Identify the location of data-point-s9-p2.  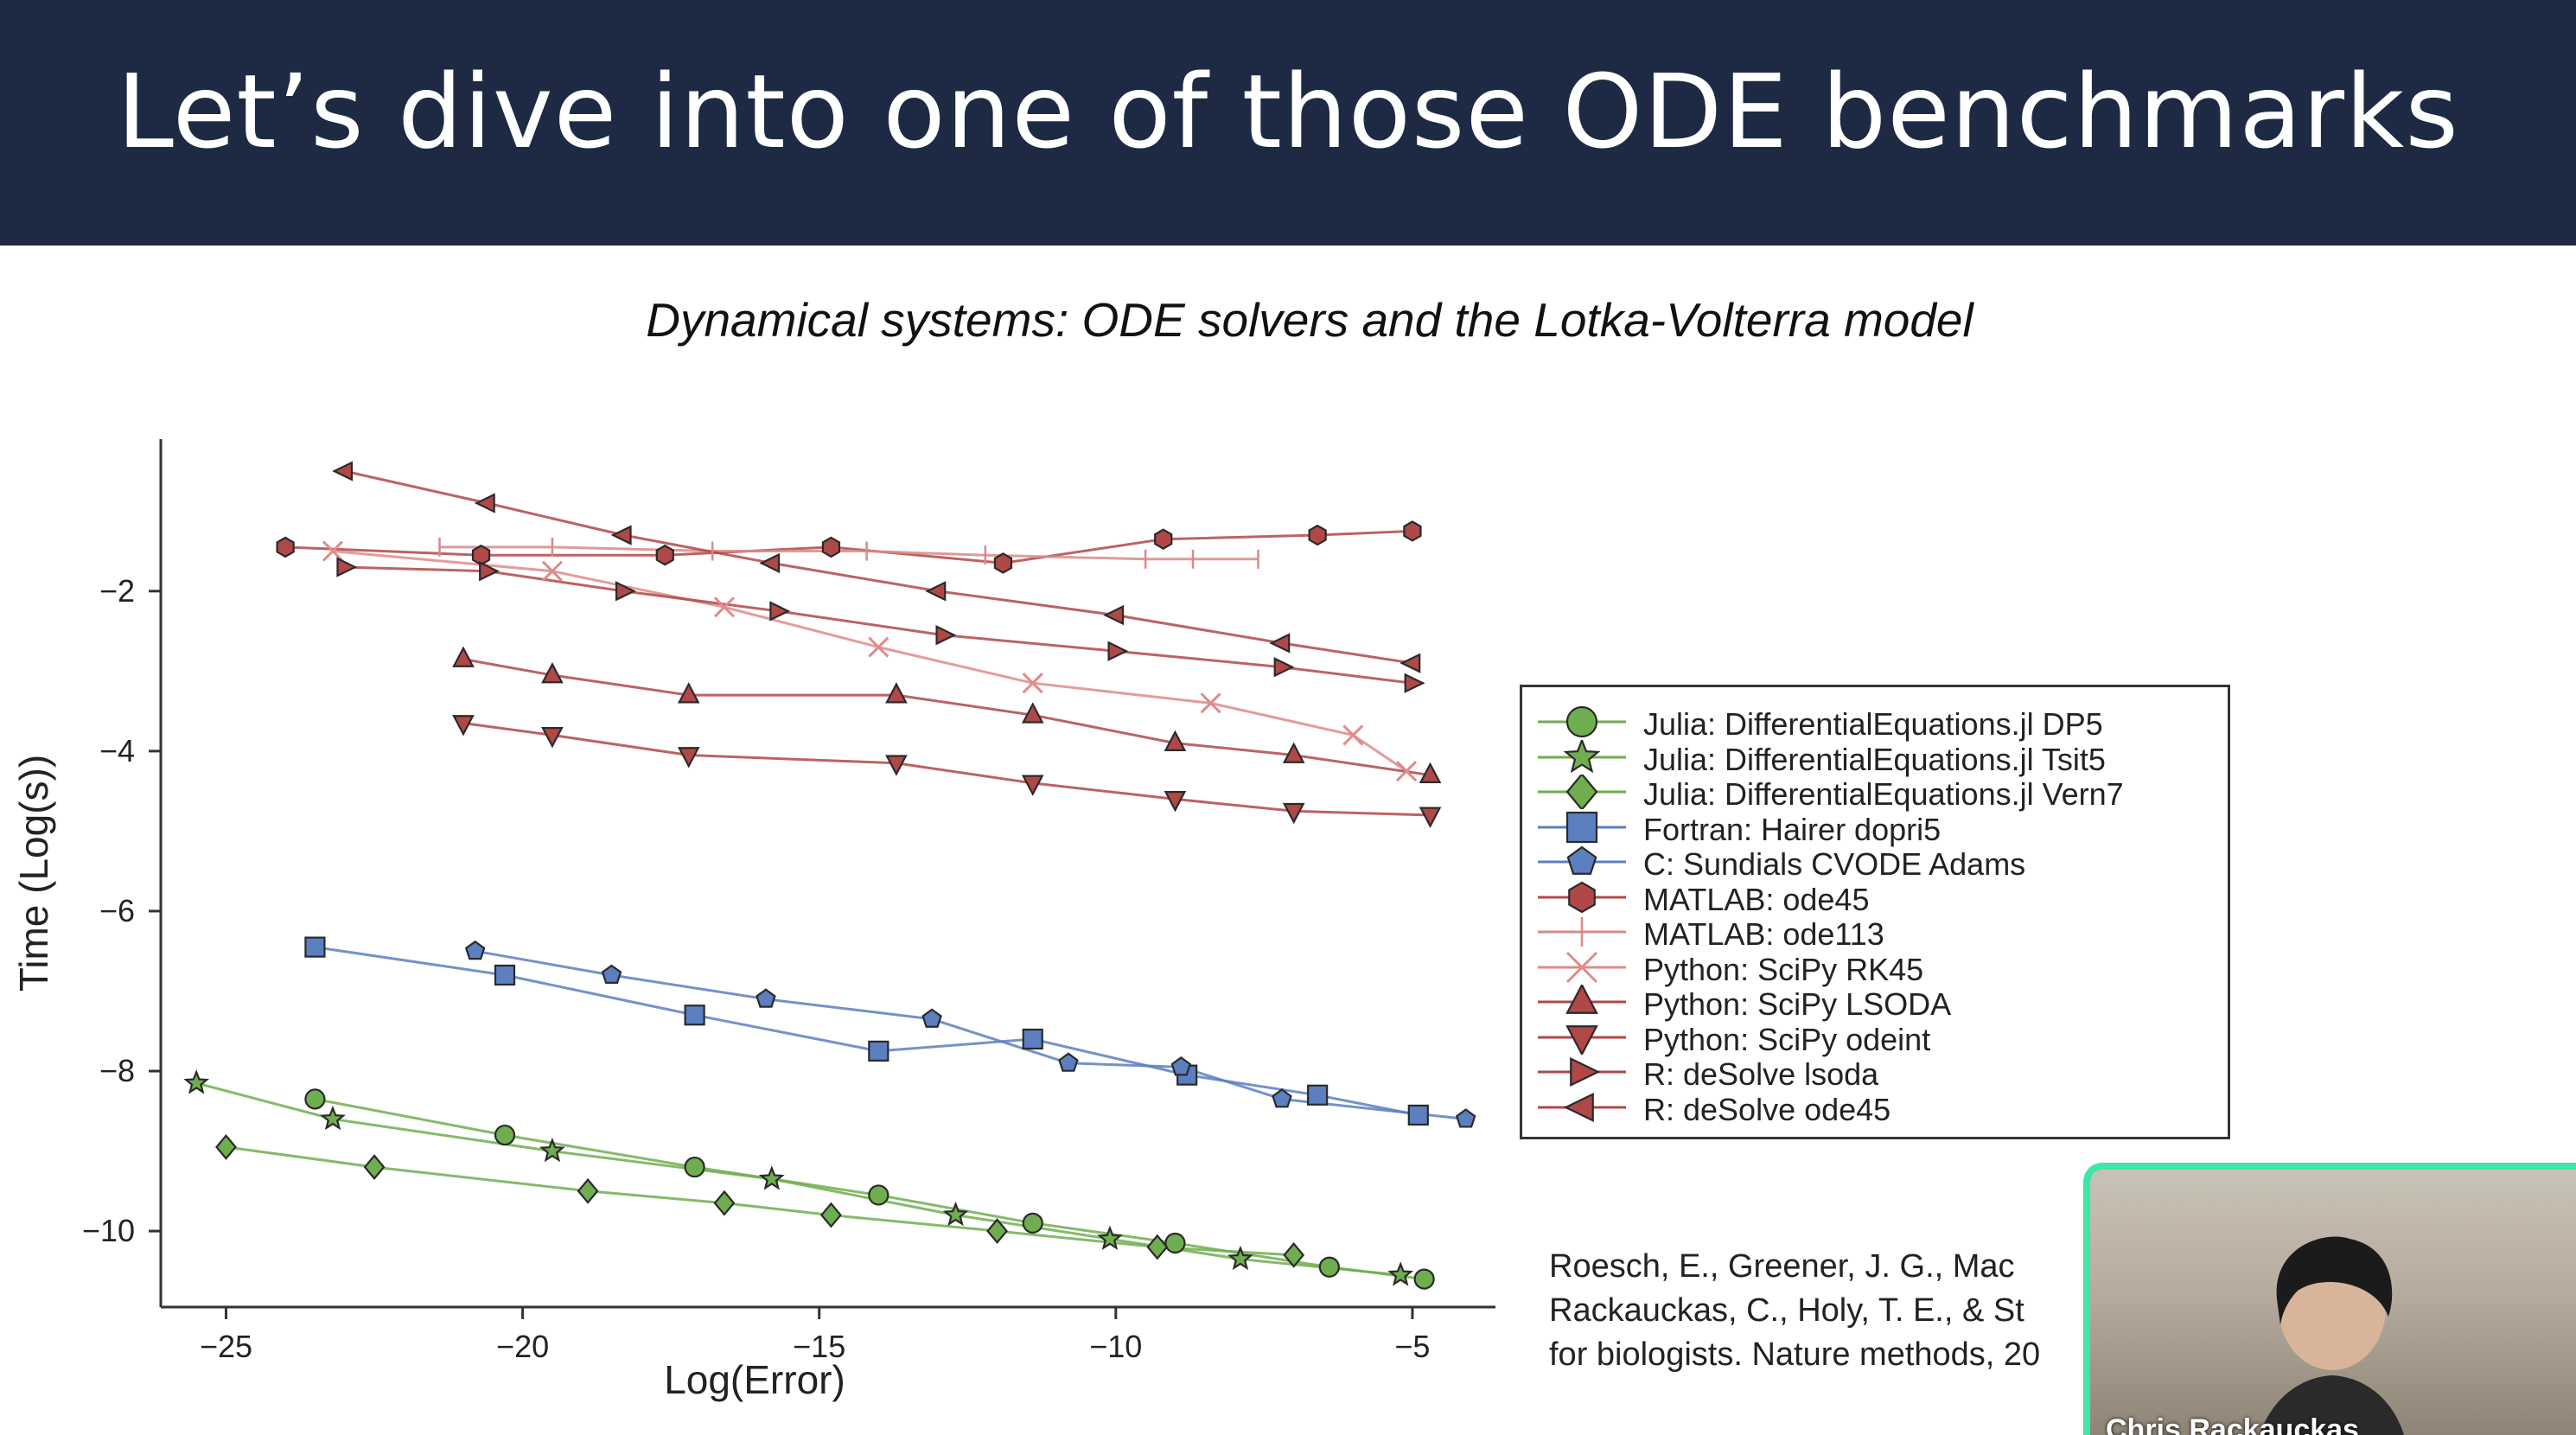
(688, 758).